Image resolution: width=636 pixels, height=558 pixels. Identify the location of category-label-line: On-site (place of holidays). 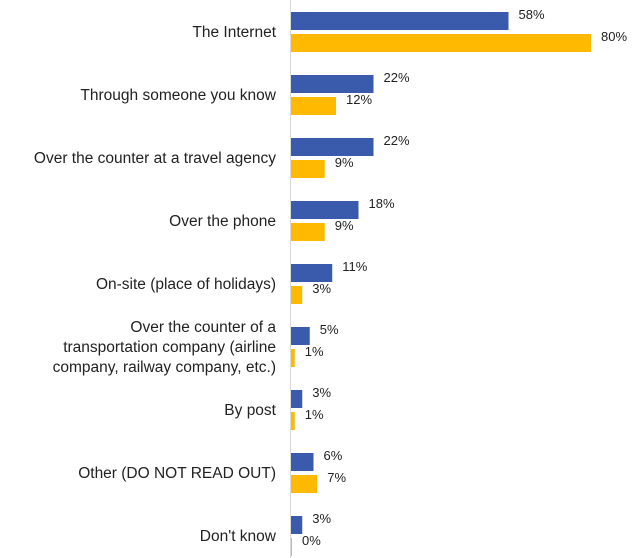
(186, 284).